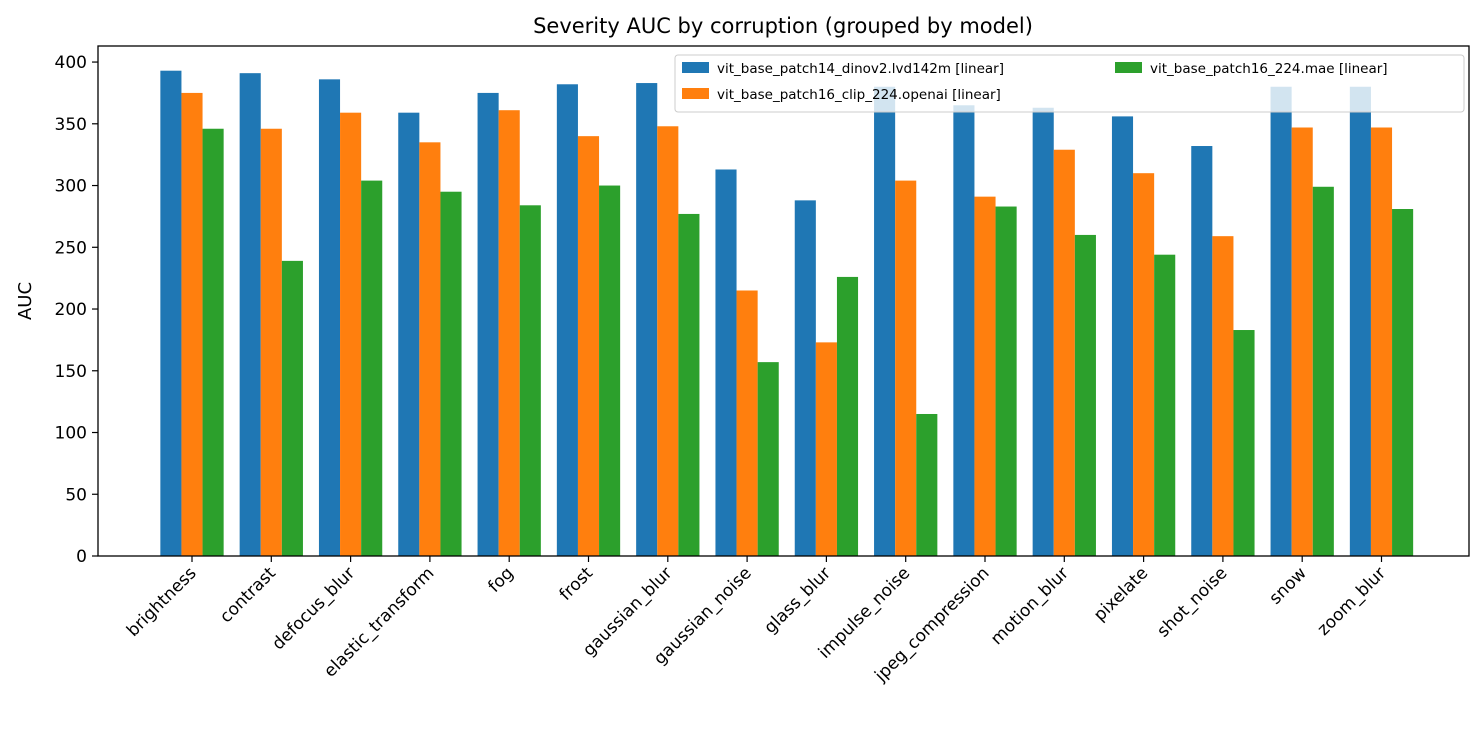 Image resolution: width=1484 pixels, height=737 pixels. I want to click on y-tick-label: 0, so click(81, 557).